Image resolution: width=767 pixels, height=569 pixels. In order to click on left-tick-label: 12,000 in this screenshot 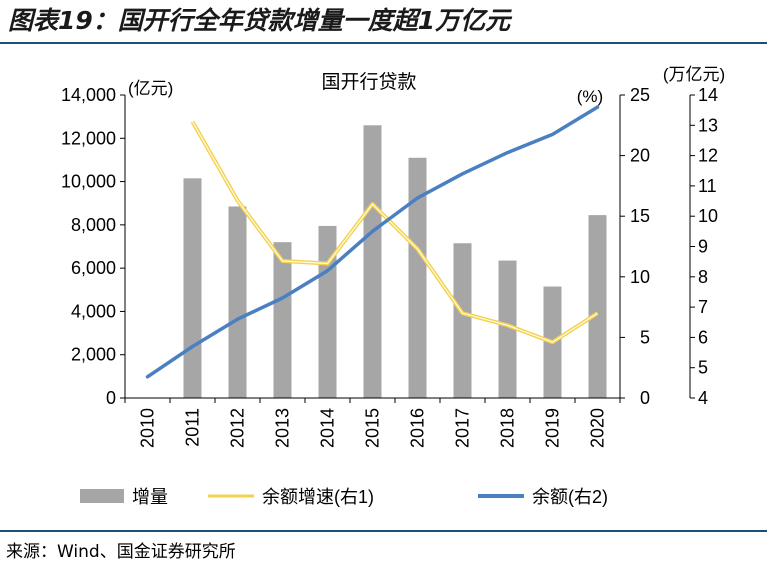, I will do `click(88, 138)`.